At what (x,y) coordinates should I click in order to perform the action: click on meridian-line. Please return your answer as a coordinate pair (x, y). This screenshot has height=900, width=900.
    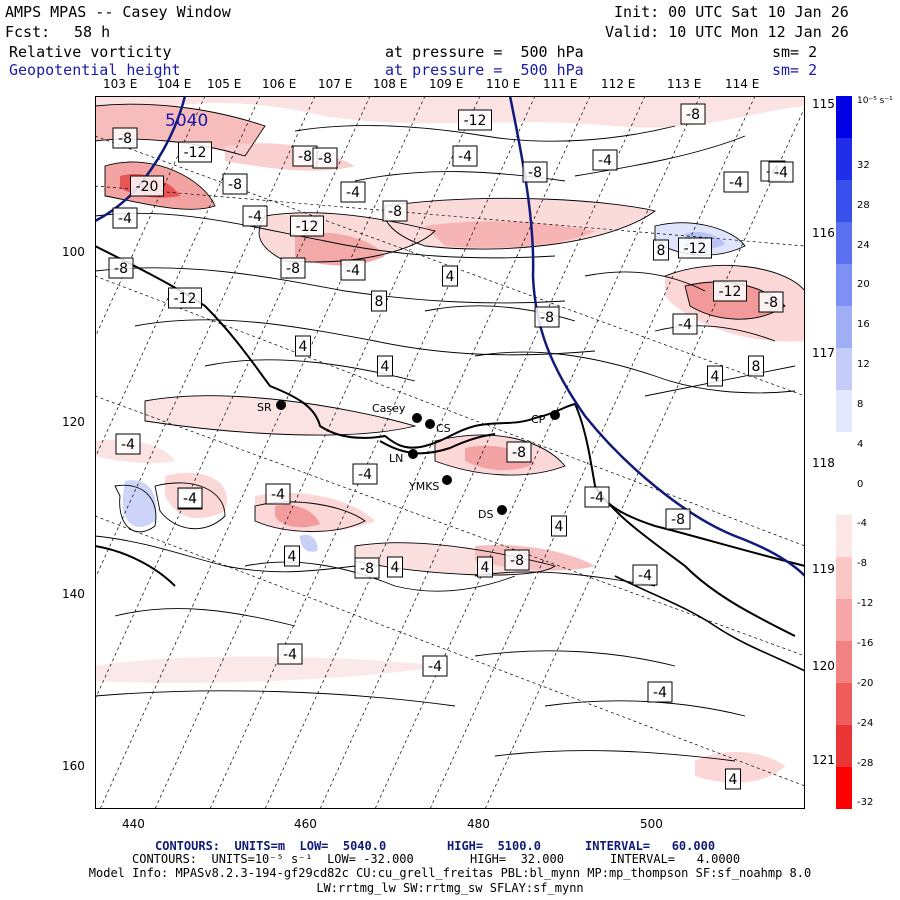
    Looking at the image, I should click on (205, 338).